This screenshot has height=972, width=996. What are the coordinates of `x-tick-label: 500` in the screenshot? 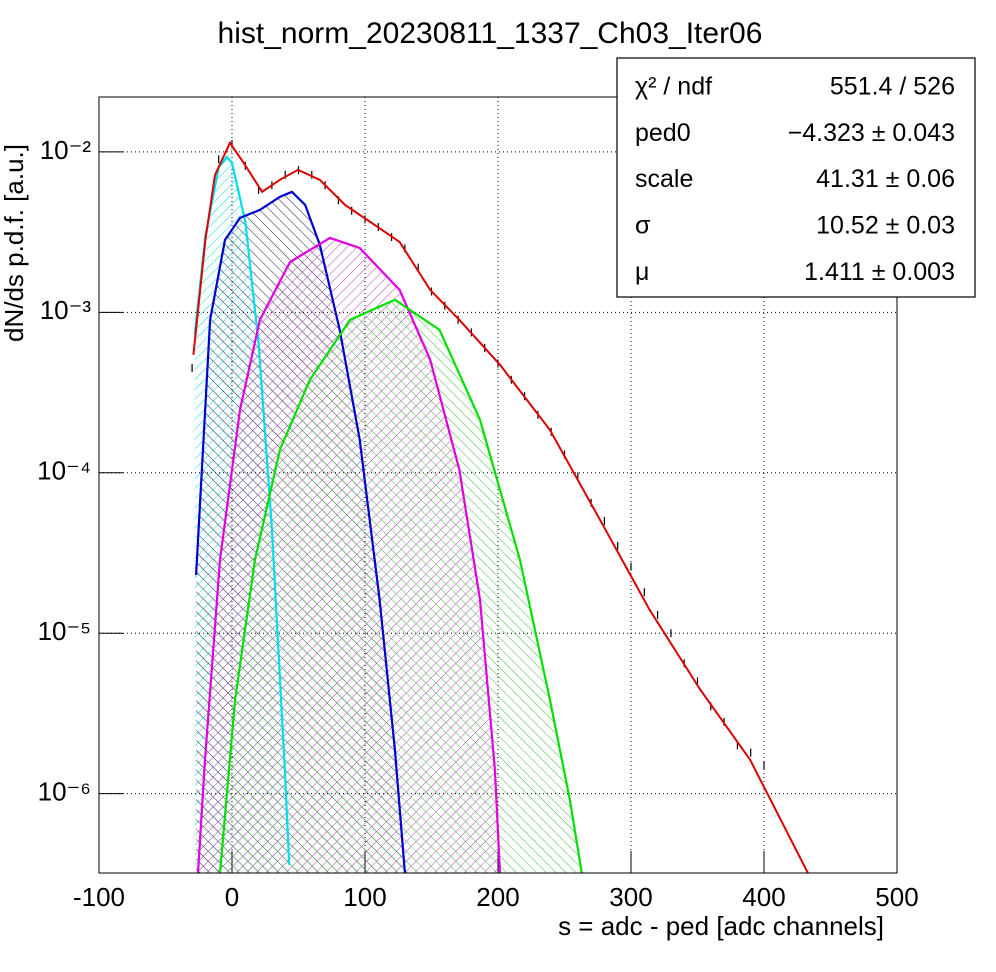 It's located at (896, 897).